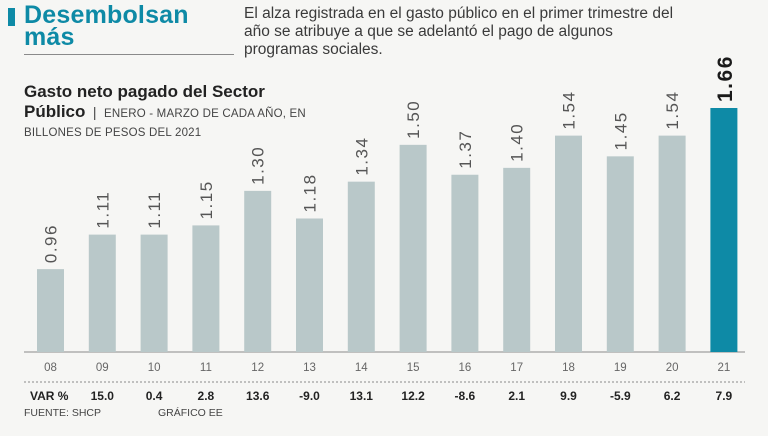  What do you see at coordinates (569, 110) in the screenshot?
I see `value-label-18: 1.54` at bounding box center [569, 110].